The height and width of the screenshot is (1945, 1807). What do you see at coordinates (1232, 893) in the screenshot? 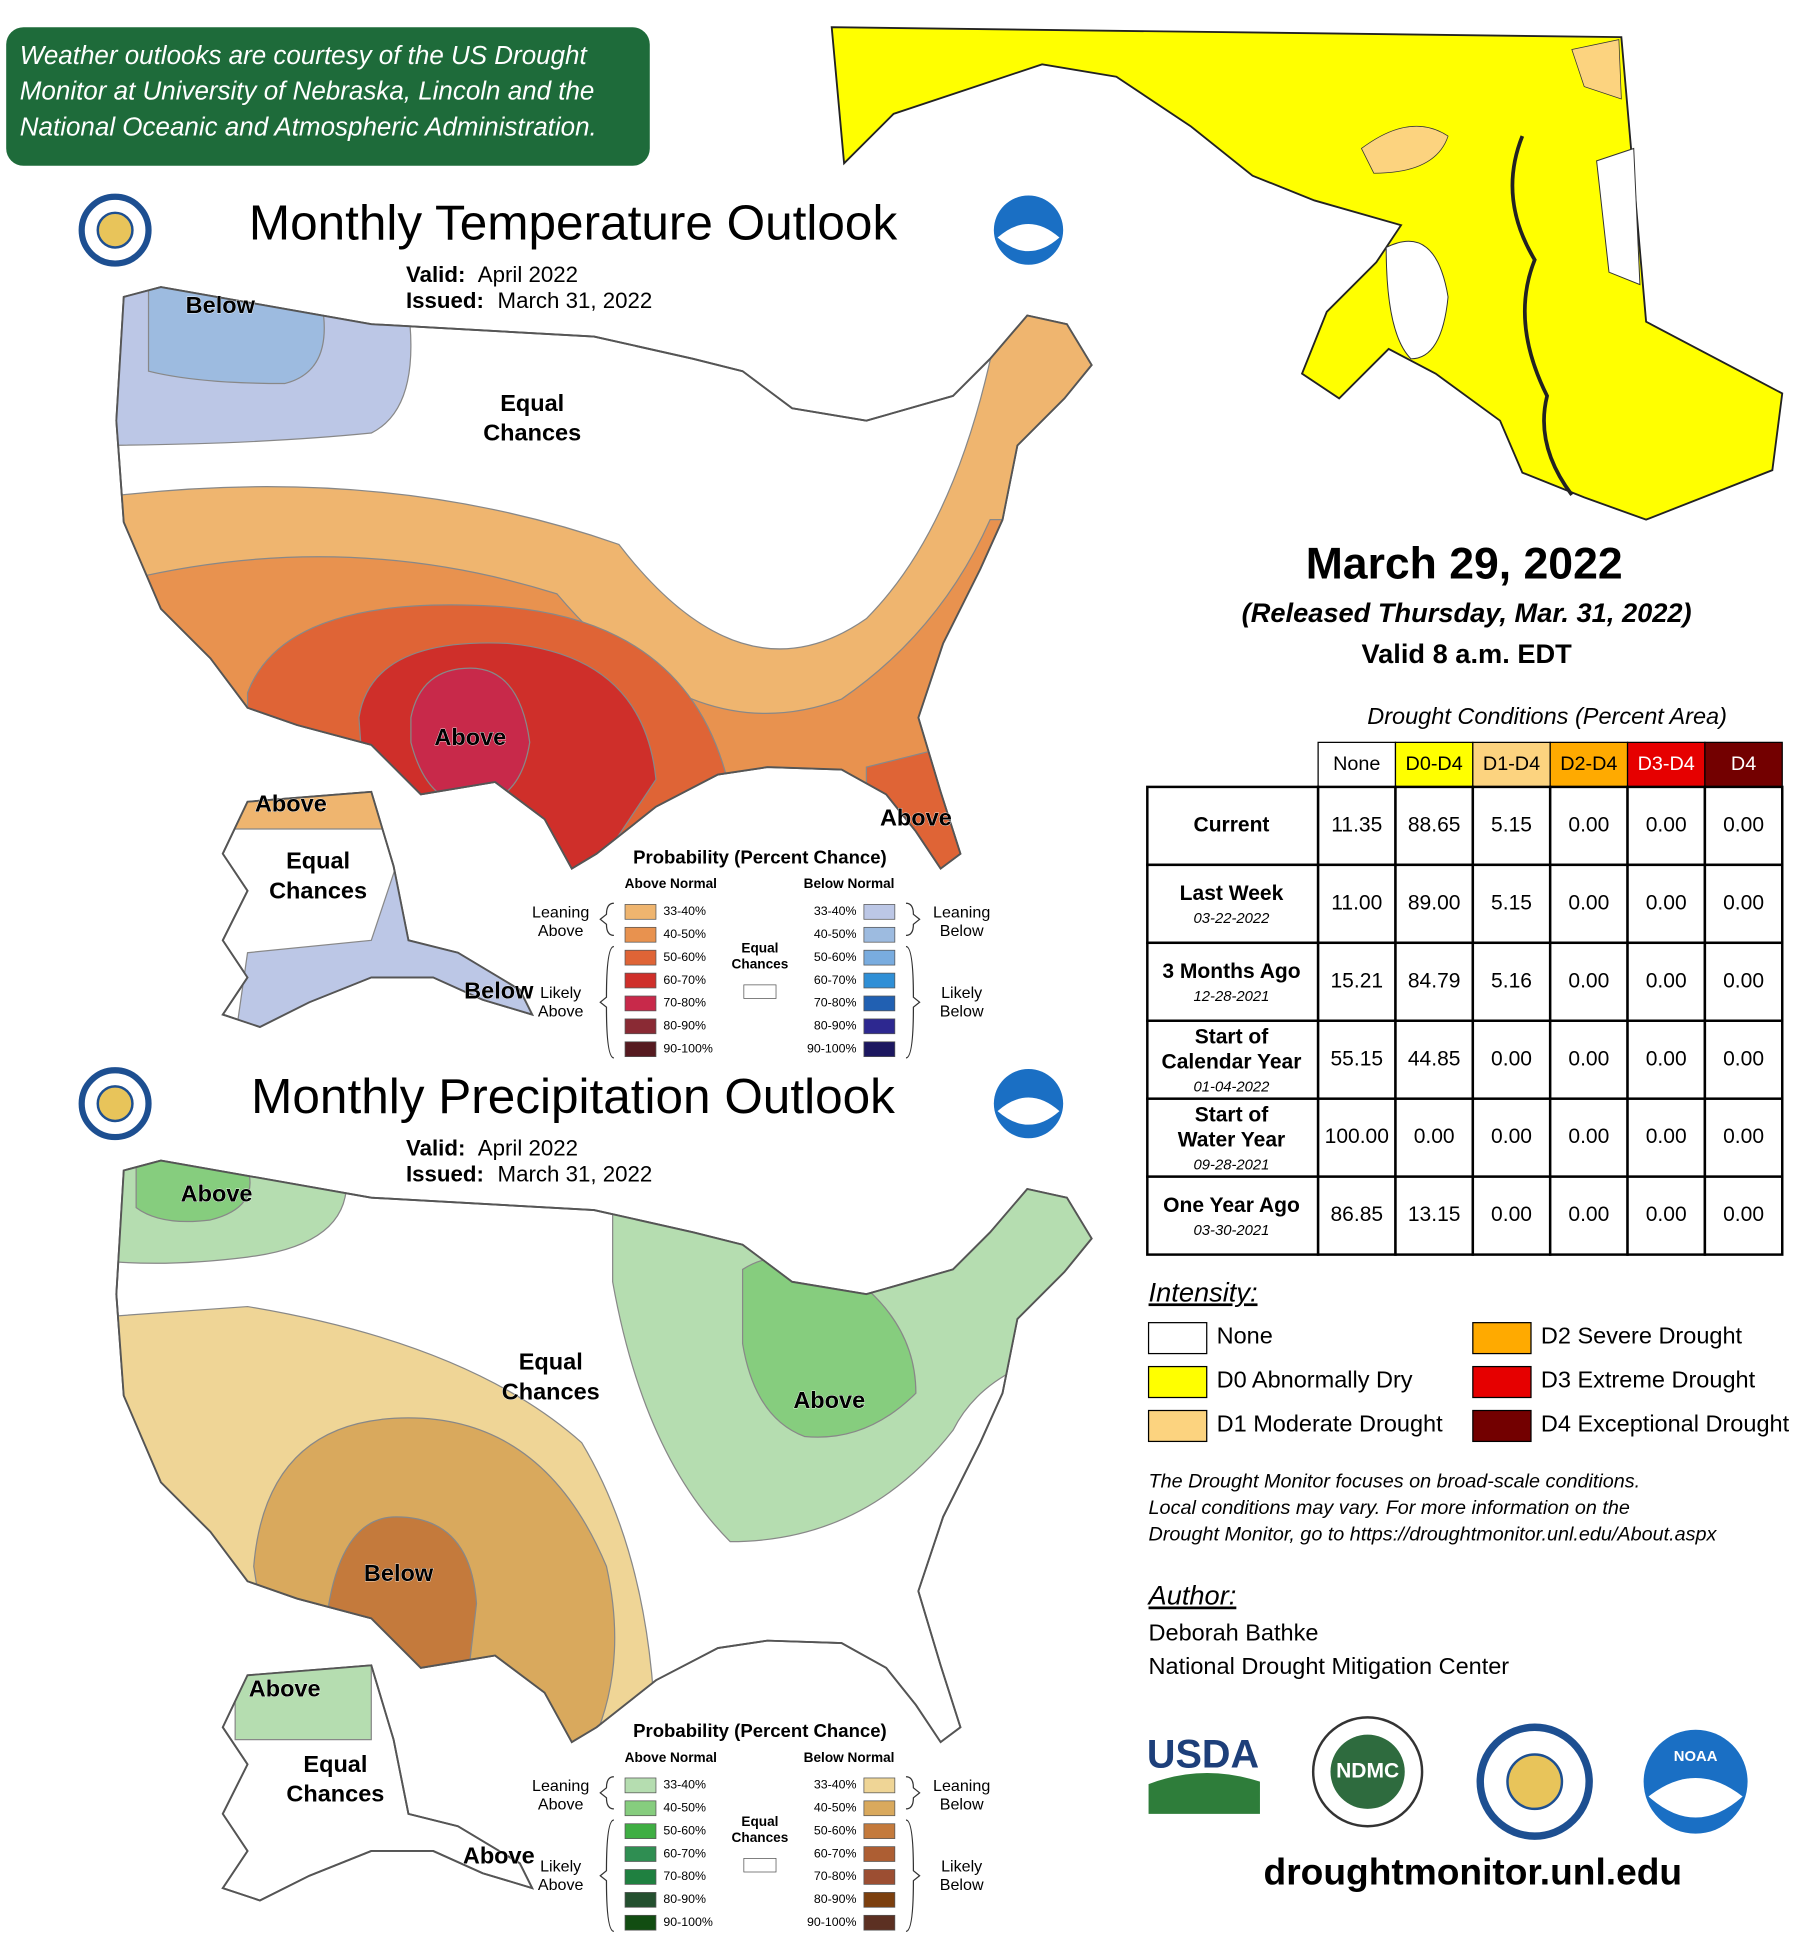
I see `row-label: Last Week` at bounding box center [1232, 893].